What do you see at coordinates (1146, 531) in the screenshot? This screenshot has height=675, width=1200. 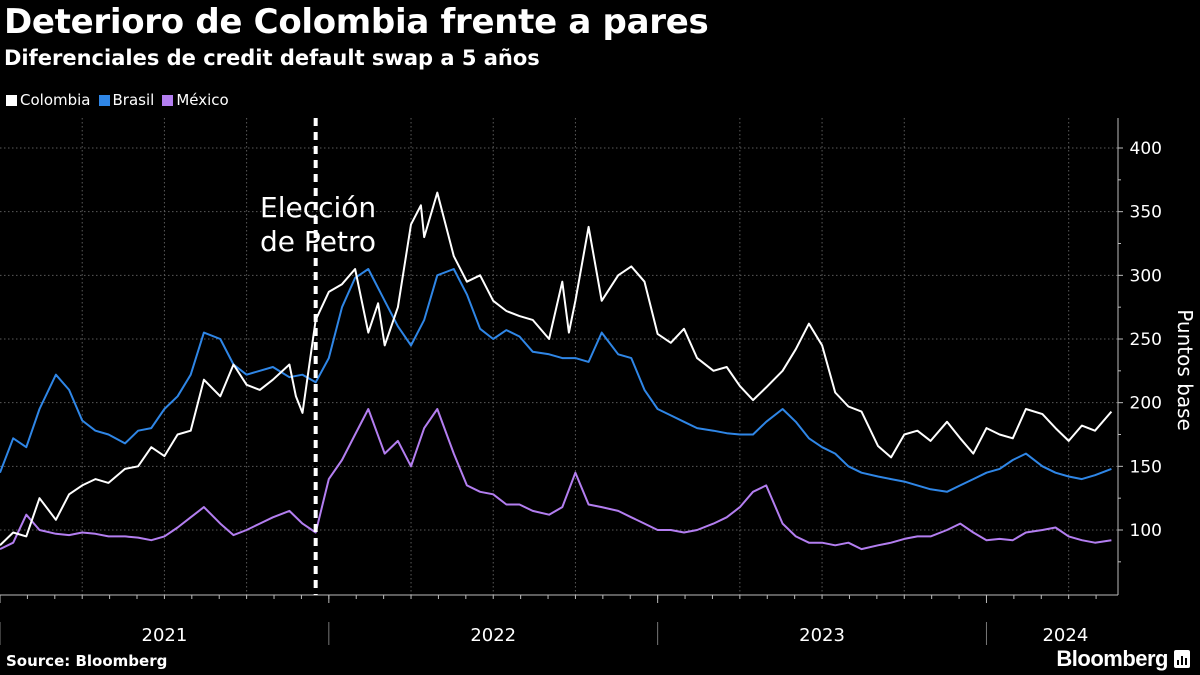 I see `y-tick-label-100: 100` at bounding box center [1146, 531].